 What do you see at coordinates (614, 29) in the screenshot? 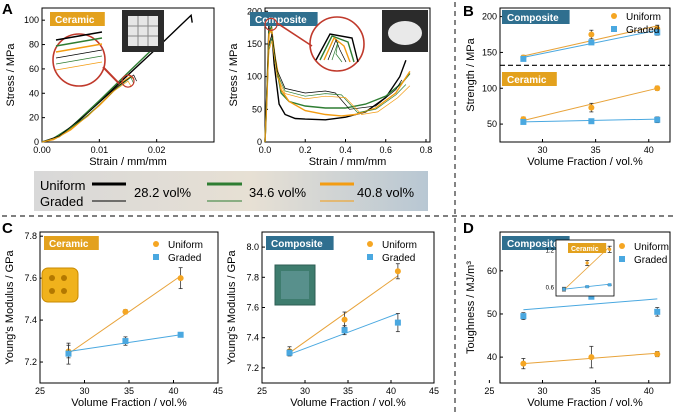
I see `legend-graded-marker-B` at bounding box center [614, 29].